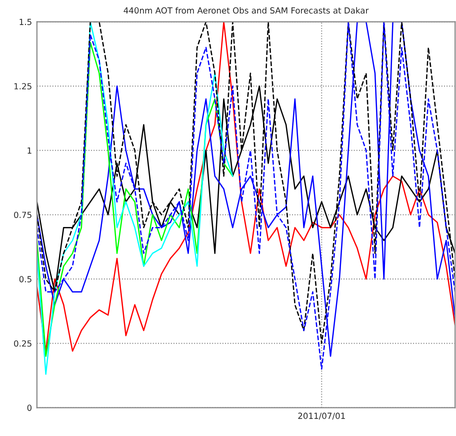 Image resolution: width=456 pixels, height=436 pixels. What do you see at coordinates (26, 22) in the screenshot?
I see `y-tick-label: 1.5` at bounding box center [26, 22].